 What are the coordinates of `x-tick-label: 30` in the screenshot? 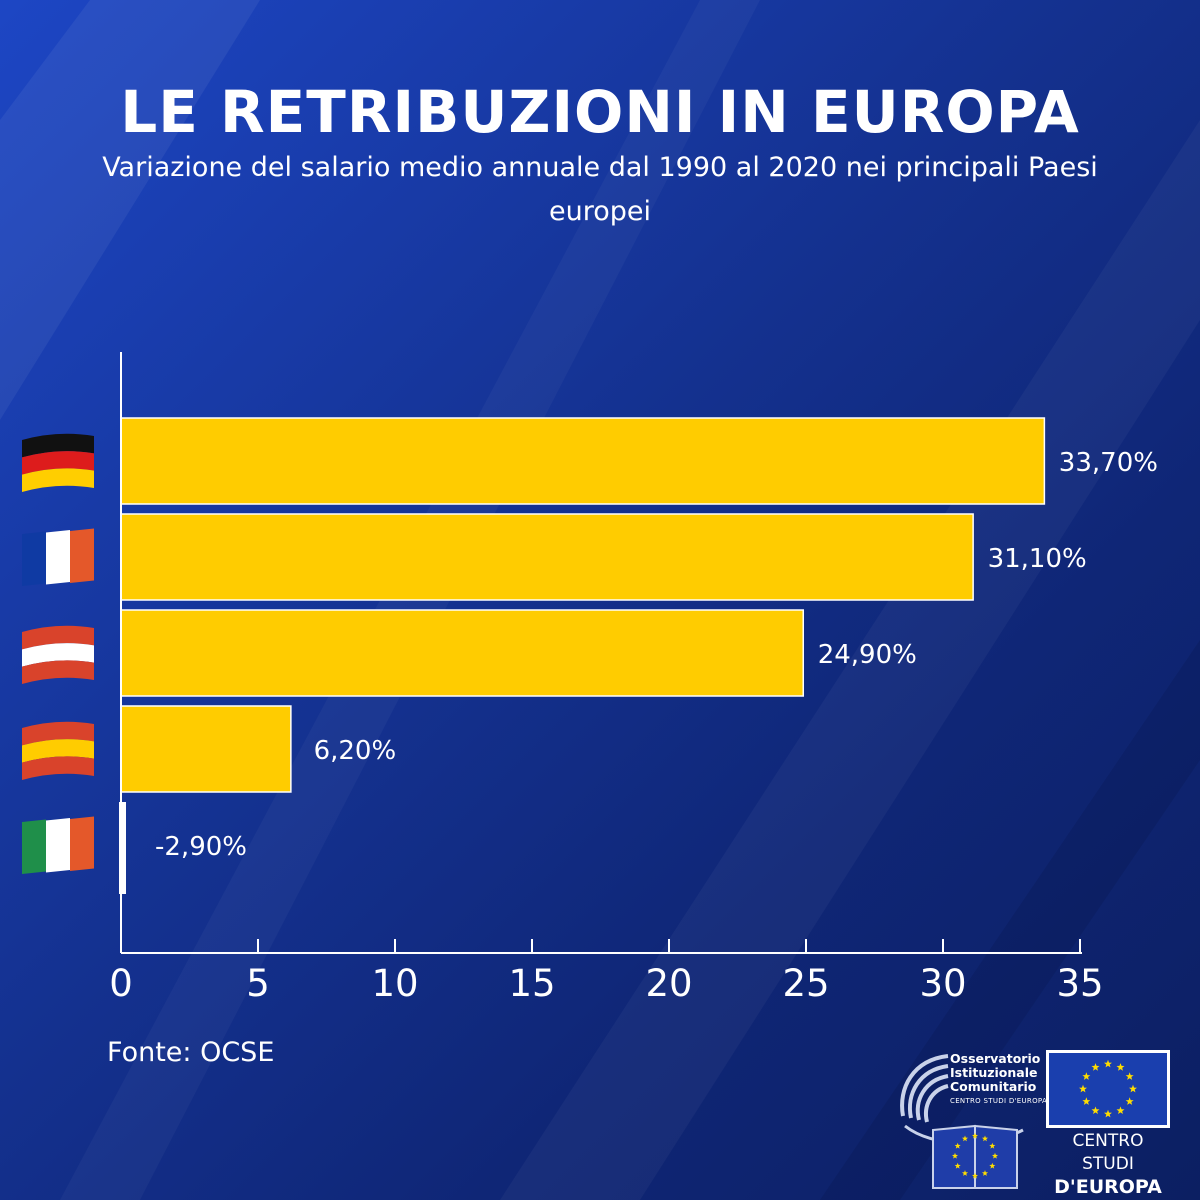 It's located at (942, 983).